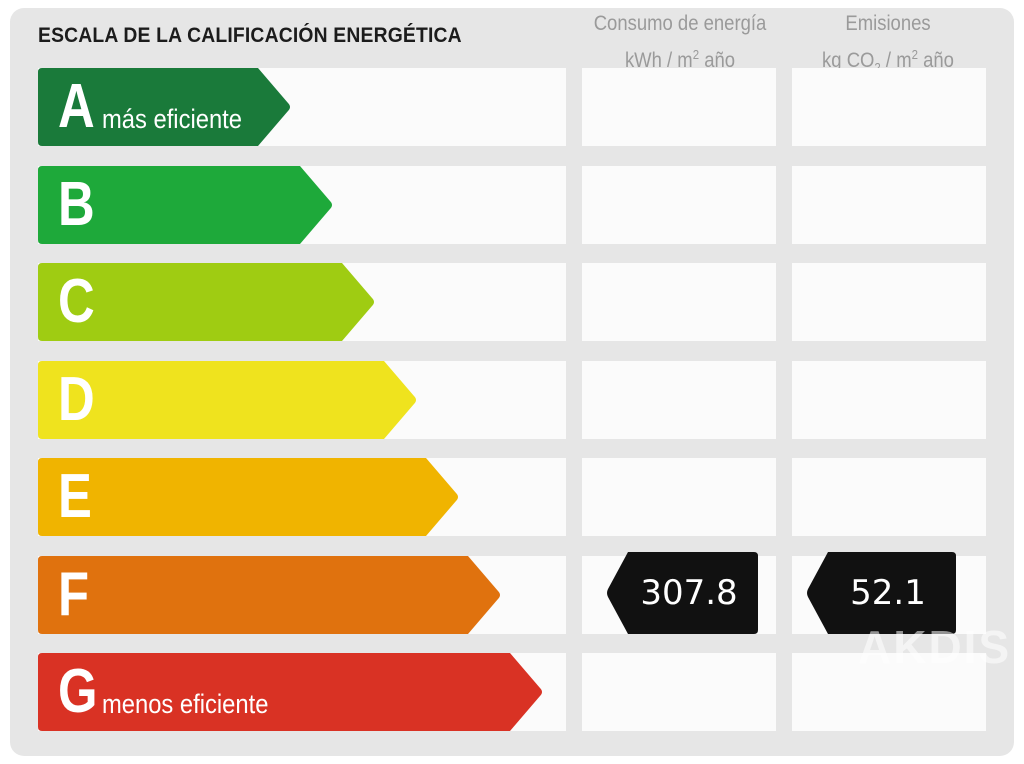 The width and height of the screenshot is (1024, 764). I want to click on emissions-cell-a, so click(889, 107).